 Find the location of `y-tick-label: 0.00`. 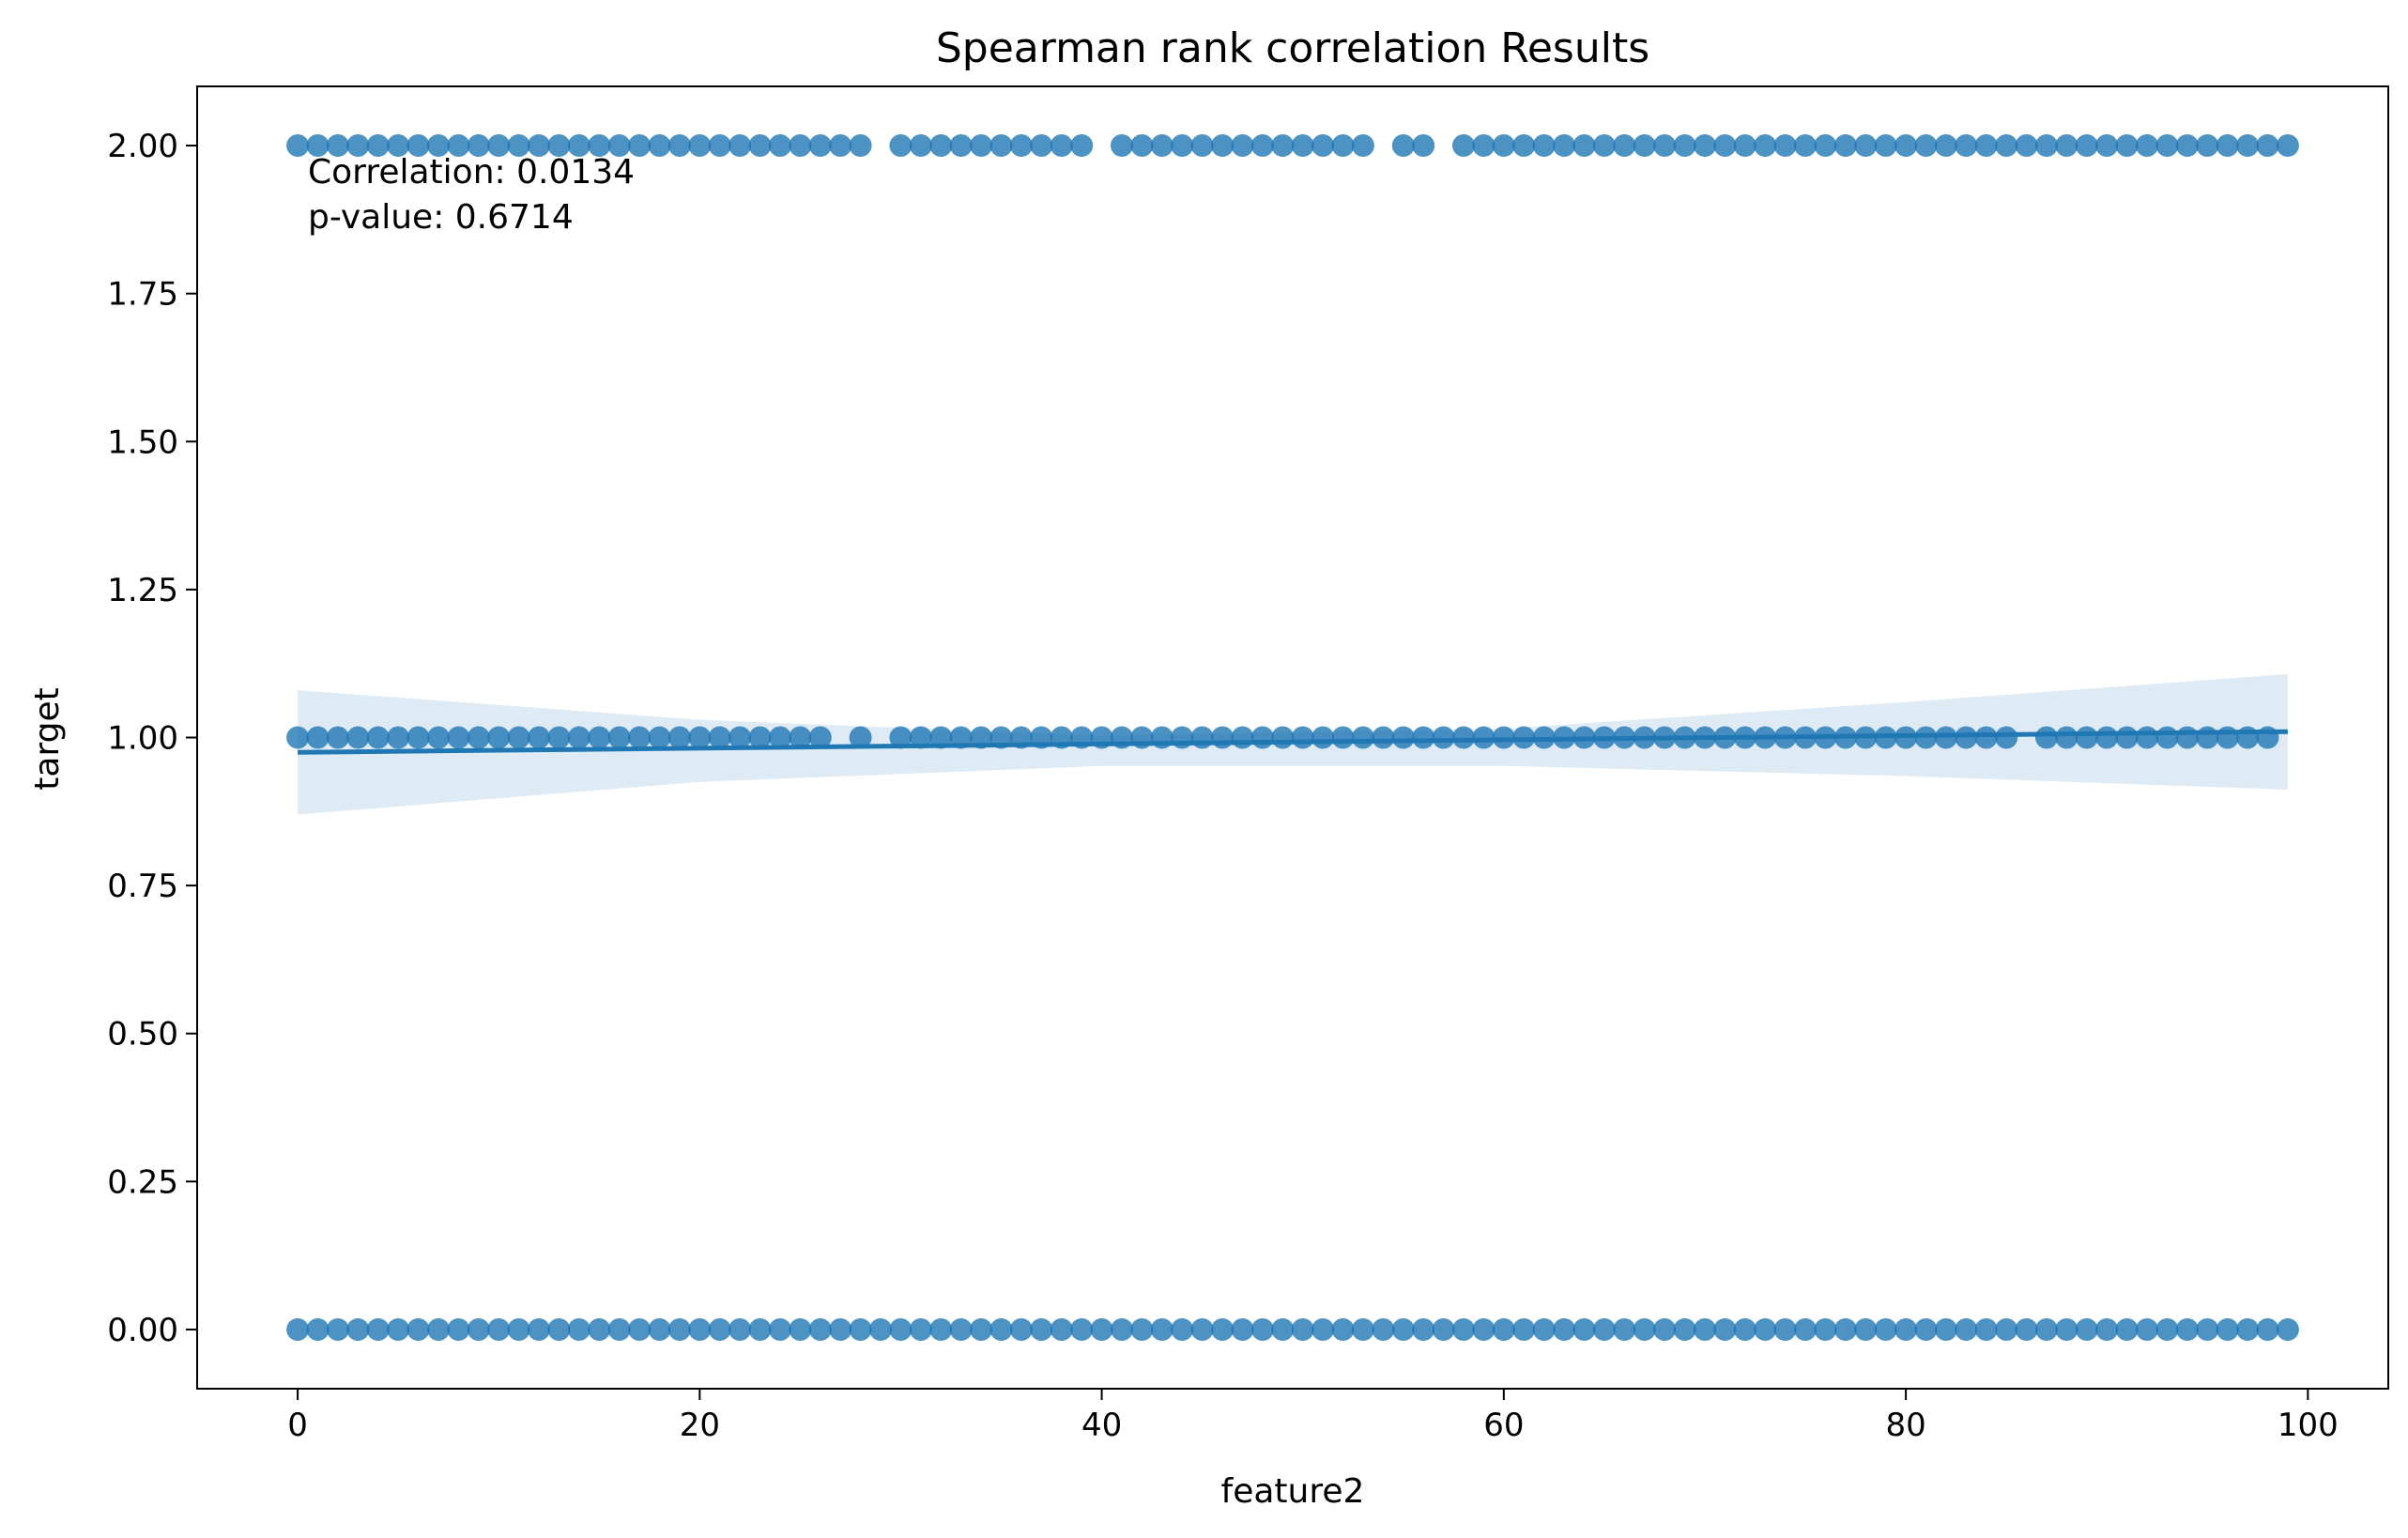

y-tick-label: 0.00 is located at coordinates (142, 1330).